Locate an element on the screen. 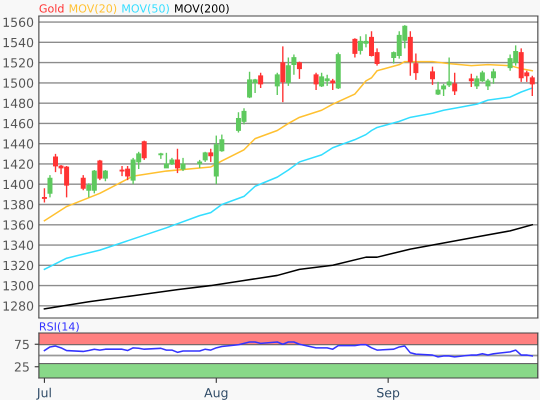  series-label: RSI(14) is located at coordinates (59, 327).